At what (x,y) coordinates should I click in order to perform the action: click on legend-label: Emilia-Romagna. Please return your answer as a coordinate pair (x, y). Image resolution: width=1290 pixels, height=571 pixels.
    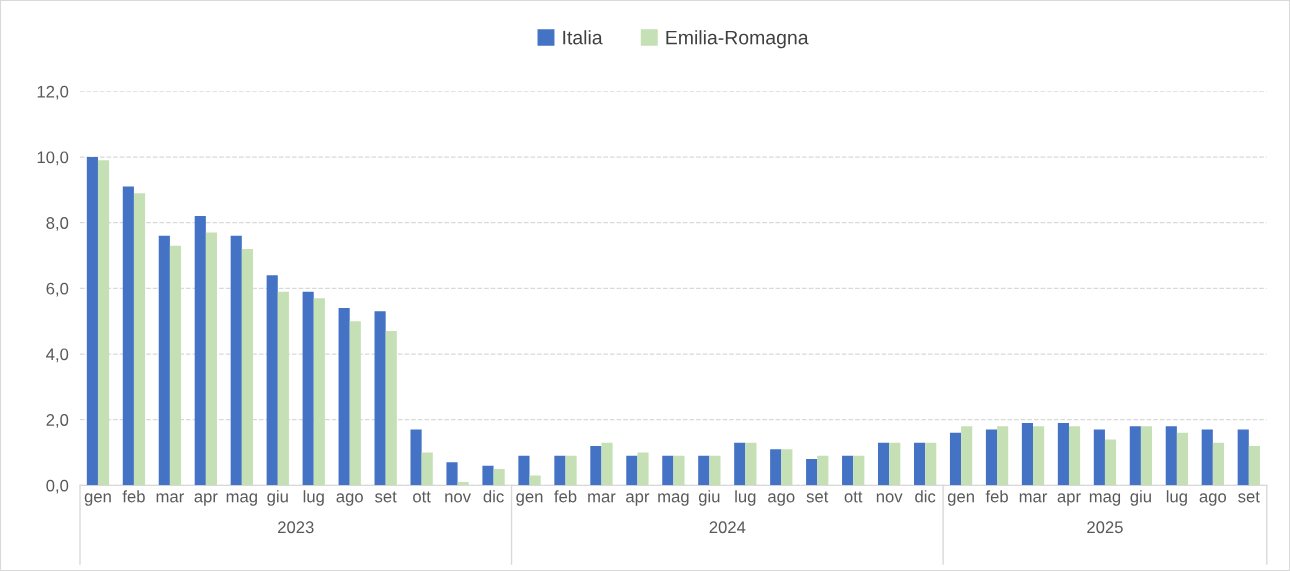
    Looking at the image, I should click on (737, 39).